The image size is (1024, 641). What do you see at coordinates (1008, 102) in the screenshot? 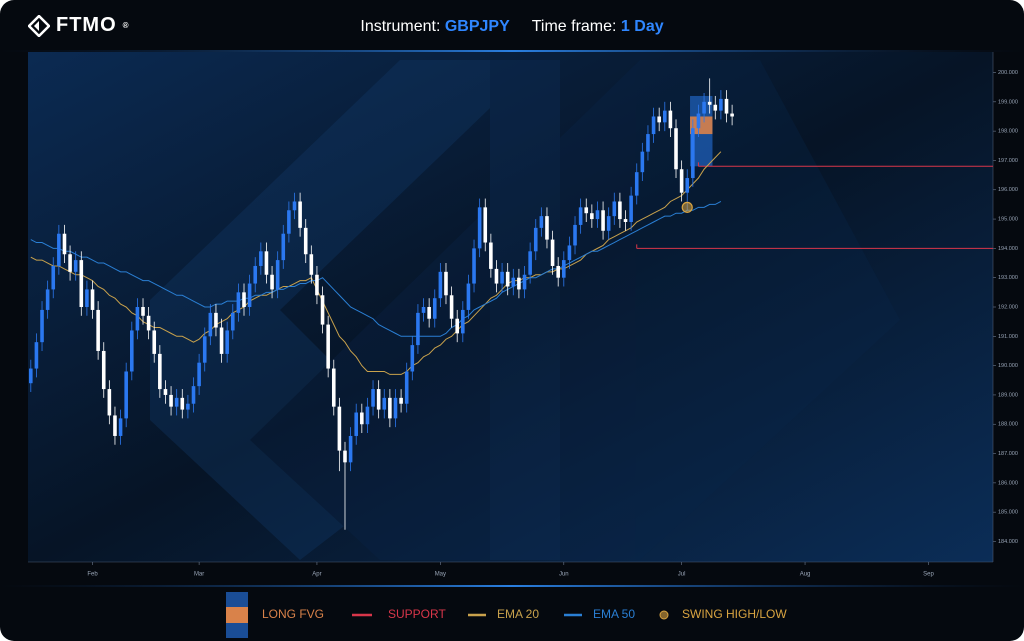
I see `y-tick-label: 199.000` at bounding box center [1008, 102].